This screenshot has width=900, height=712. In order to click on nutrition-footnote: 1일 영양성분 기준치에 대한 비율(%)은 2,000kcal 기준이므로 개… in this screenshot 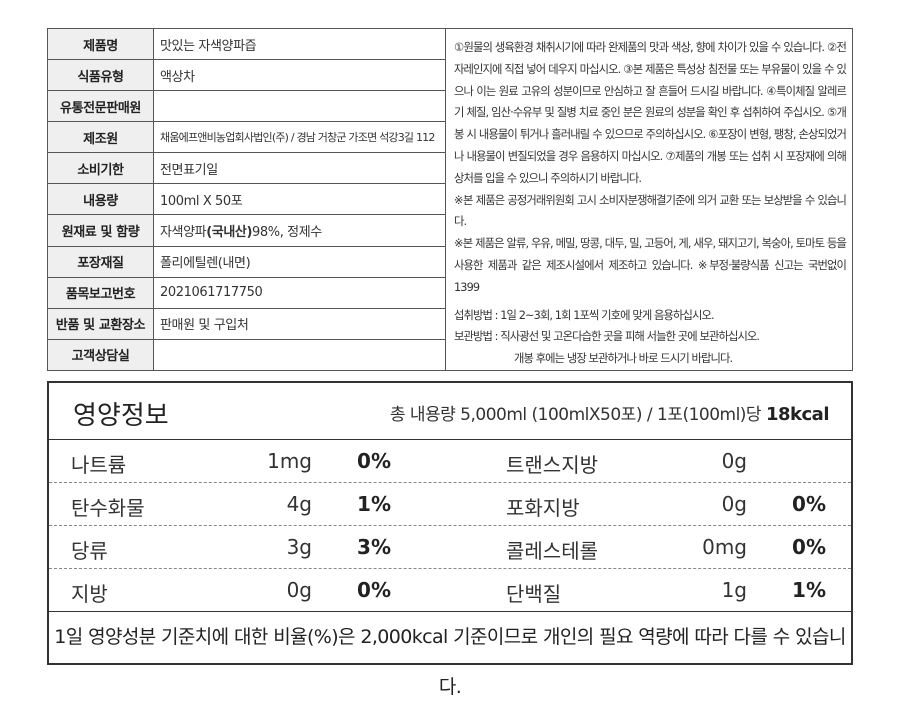, I will do `click(450, 654)`.